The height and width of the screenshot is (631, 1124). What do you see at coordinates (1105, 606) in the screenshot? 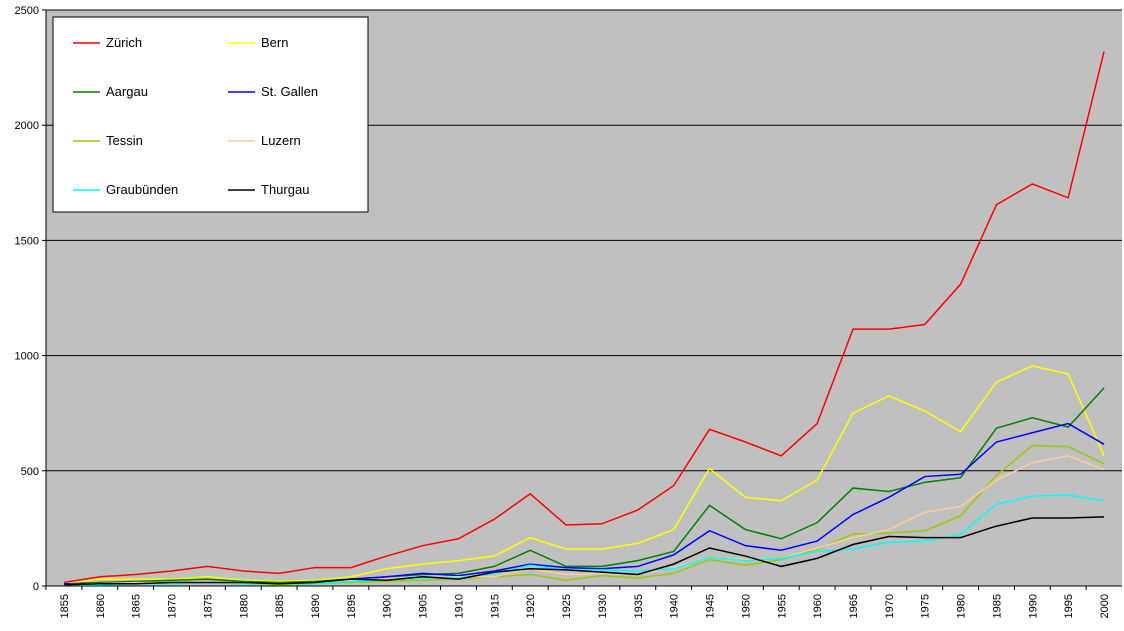
I see `x-tick-label: 2000` at bounding box center [1105, 606].